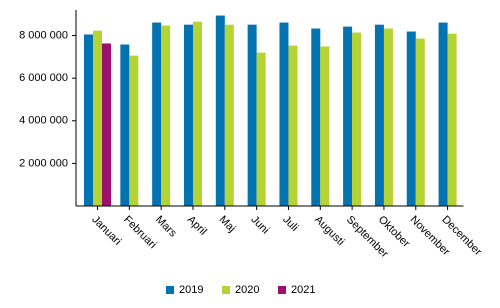 Image resolution: width=500 pixels, height=308 pixels. What do you see at coordinates (43, 163) in the screenshot?
I see `y-tick-label: 2 000 000` at bounding box center [43, 163].